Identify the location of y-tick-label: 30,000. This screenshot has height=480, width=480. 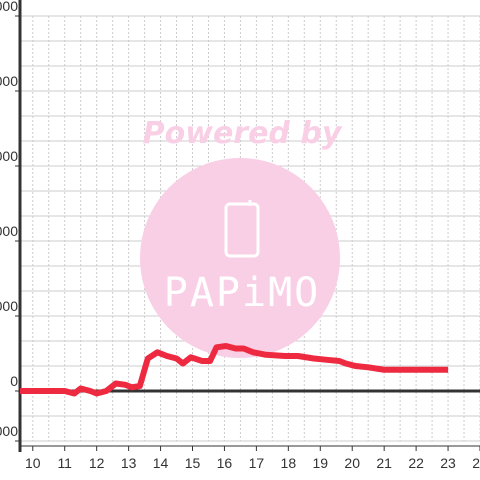
(9, 306).